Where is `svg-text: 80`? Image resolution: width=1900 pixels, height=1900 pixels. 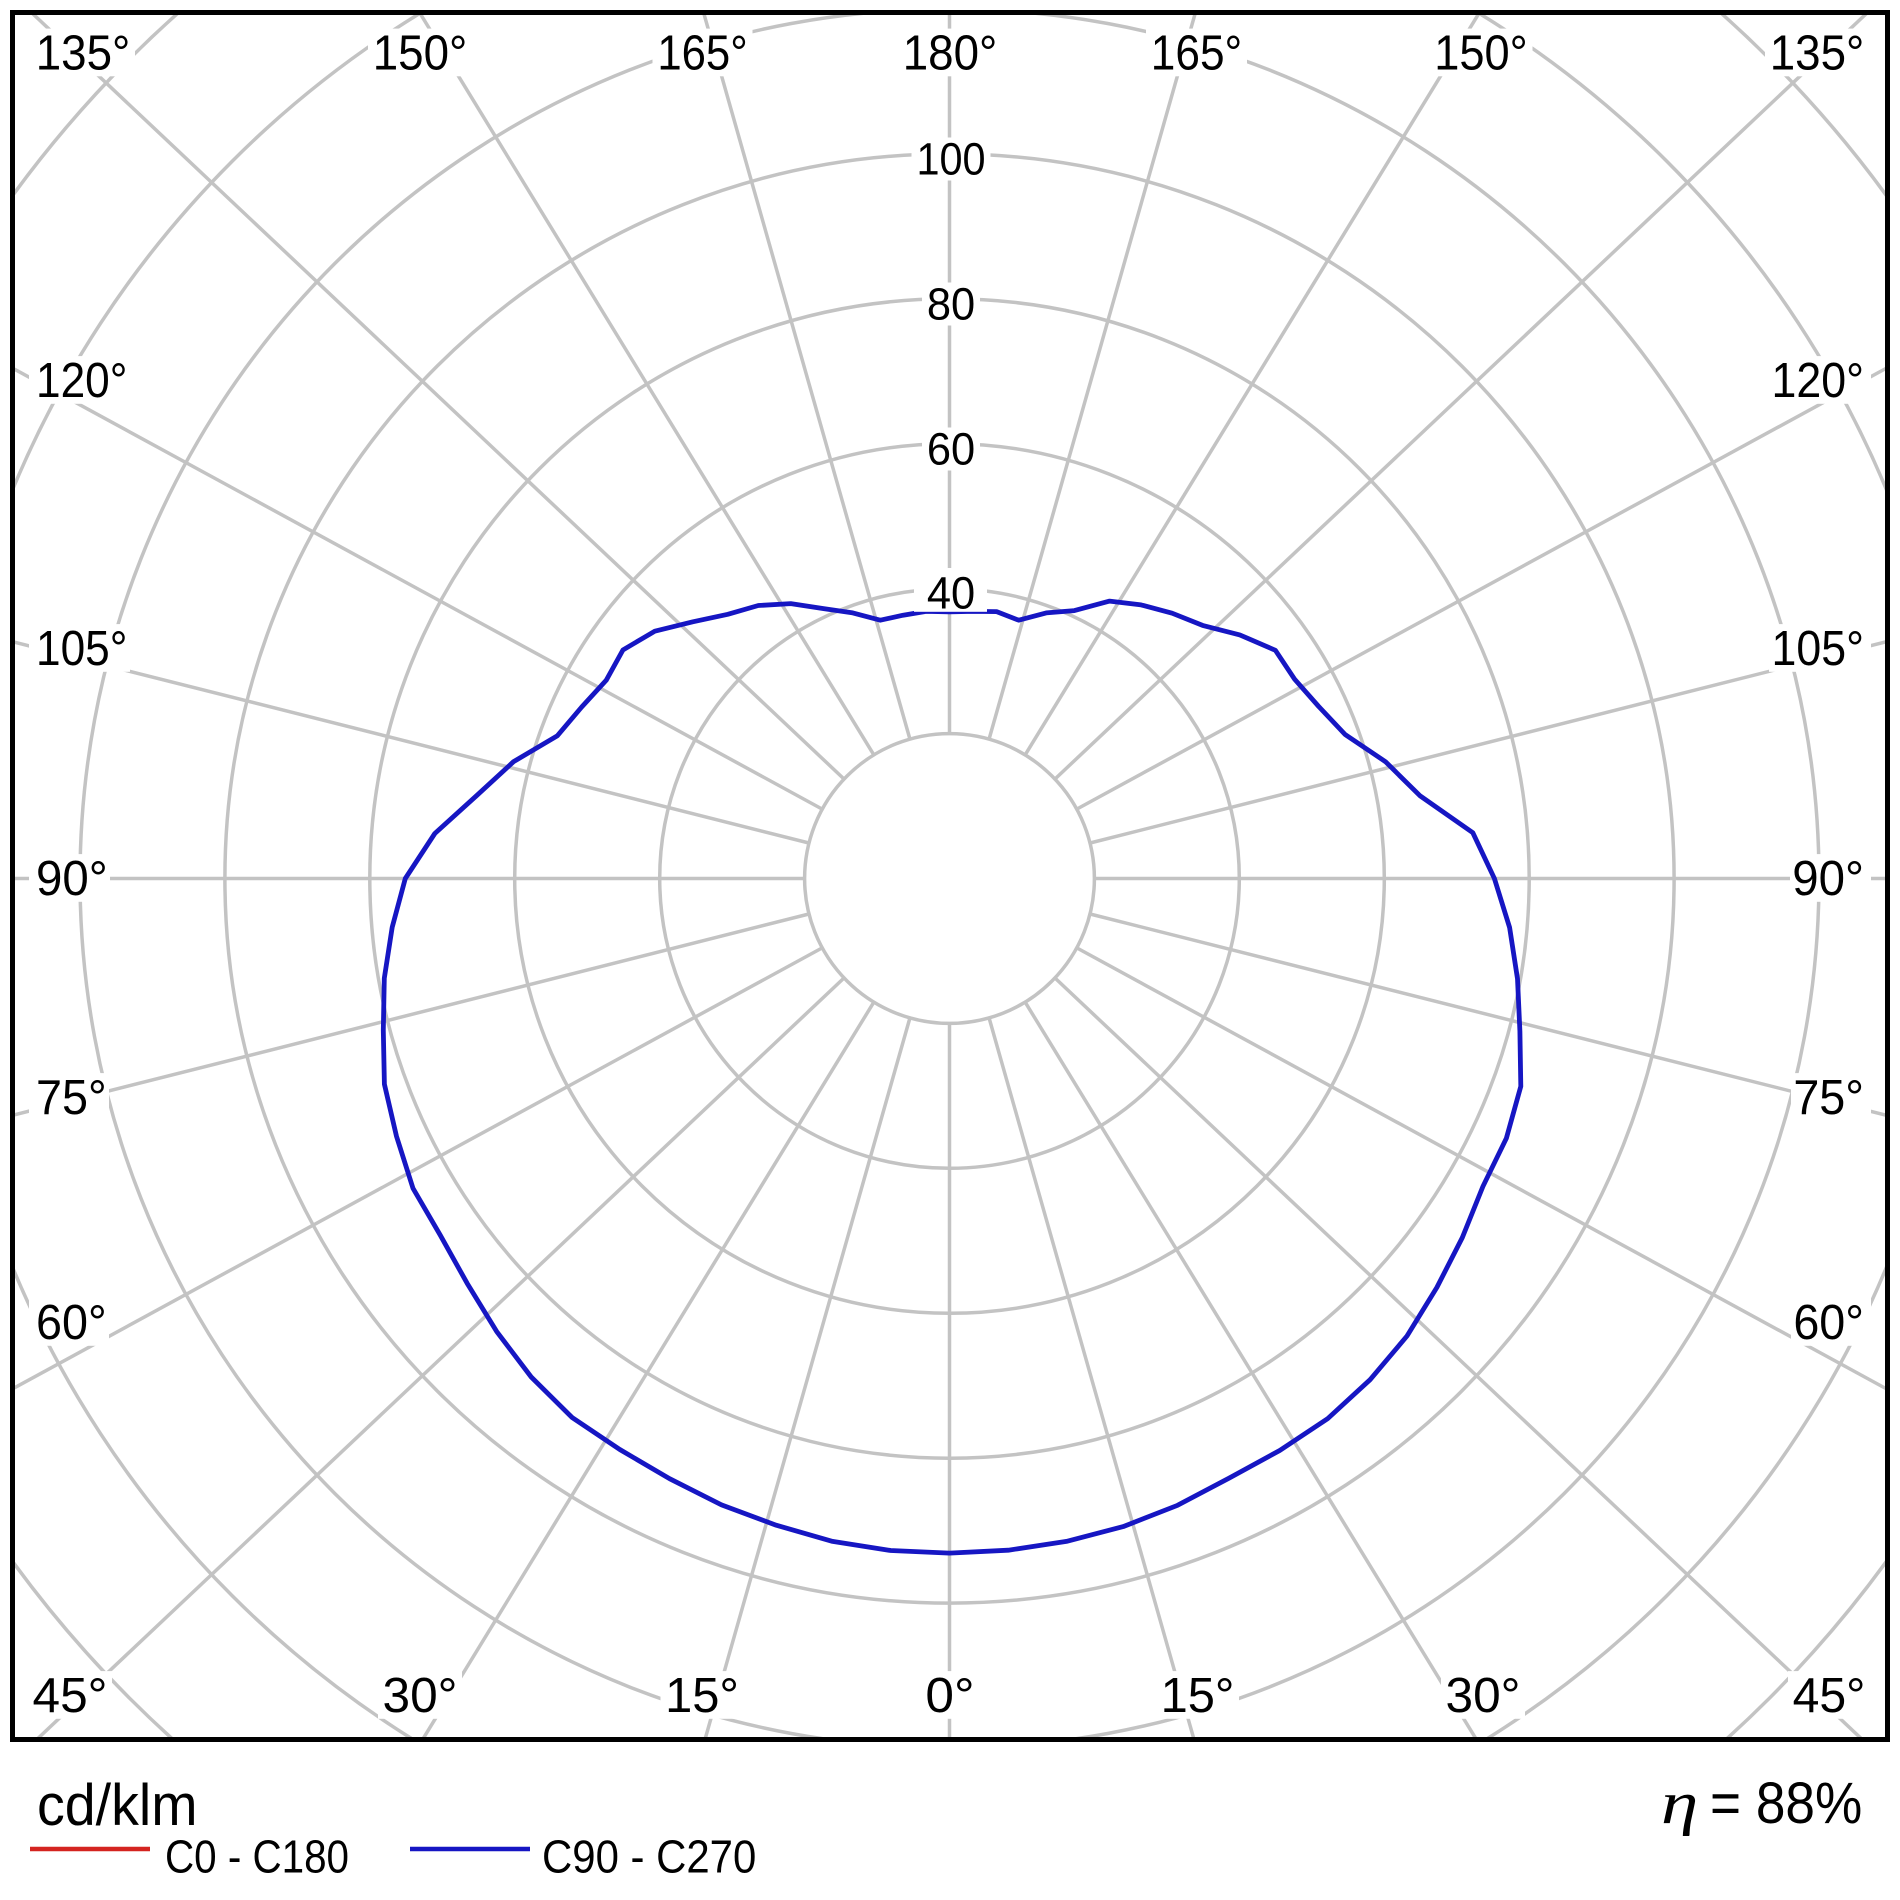
svg-text: 80 is located at coordinates (951, 305).